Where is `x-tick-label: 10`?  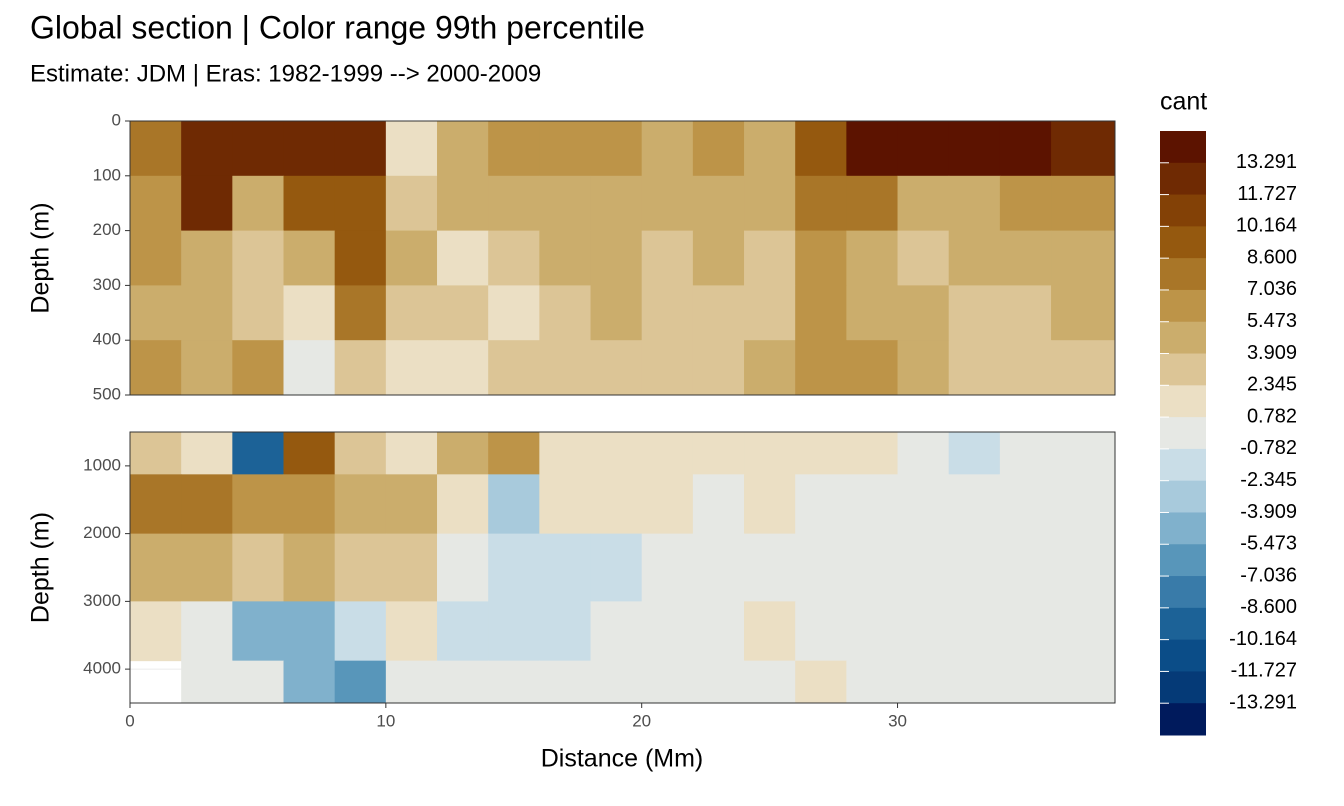
x-tick-label: 10 is located at coordinates (385, 720).